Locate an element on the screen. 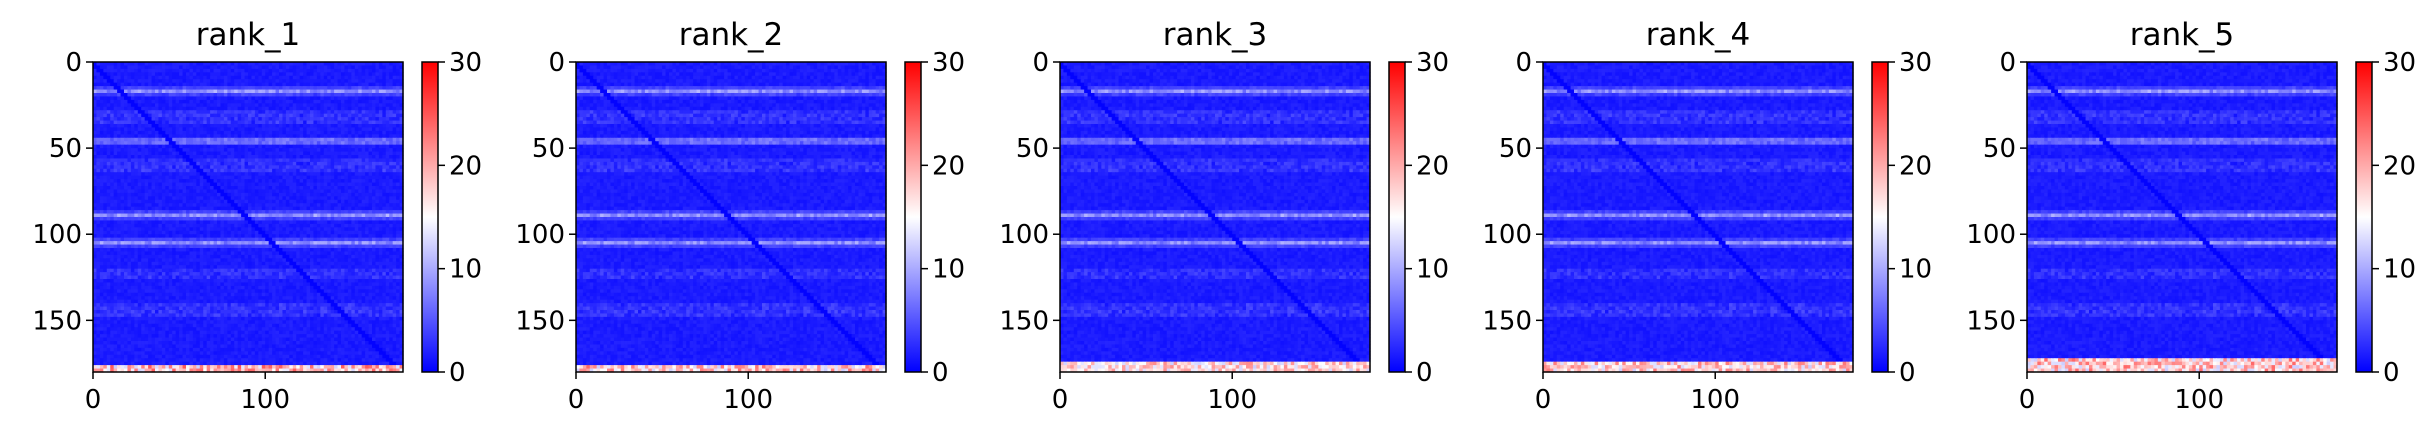  panel-title: rank_1 is located at coordinates (248, 35).